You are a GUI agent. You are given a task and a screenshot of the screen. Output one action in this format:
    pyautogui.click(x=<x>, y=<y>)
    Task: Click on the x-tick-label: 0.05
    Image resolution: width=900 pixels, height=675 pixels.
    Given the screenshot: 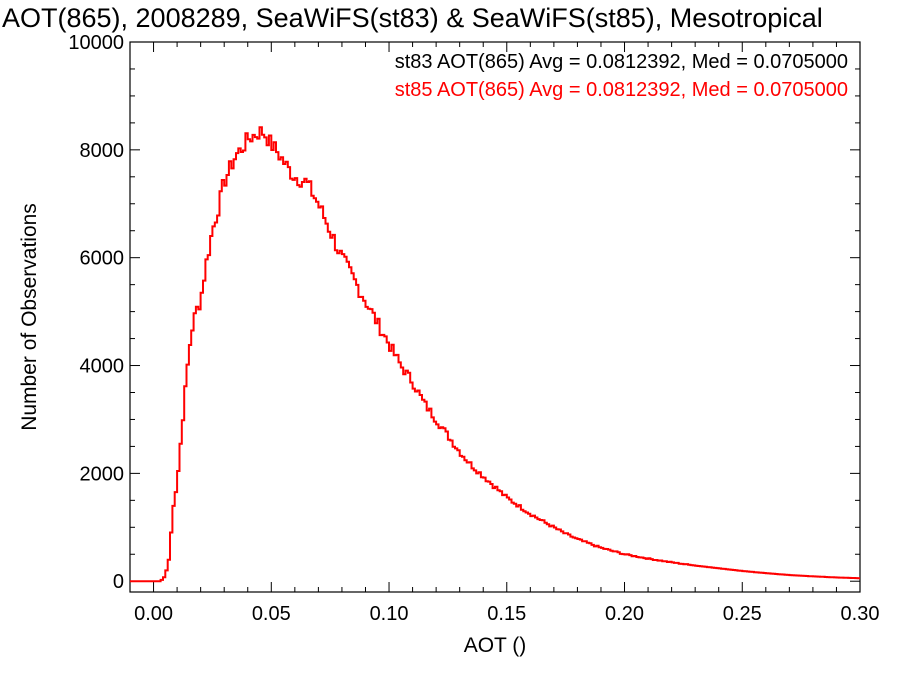 What is the action you would take?
    pyautogui.click(x=271, y=614)
    